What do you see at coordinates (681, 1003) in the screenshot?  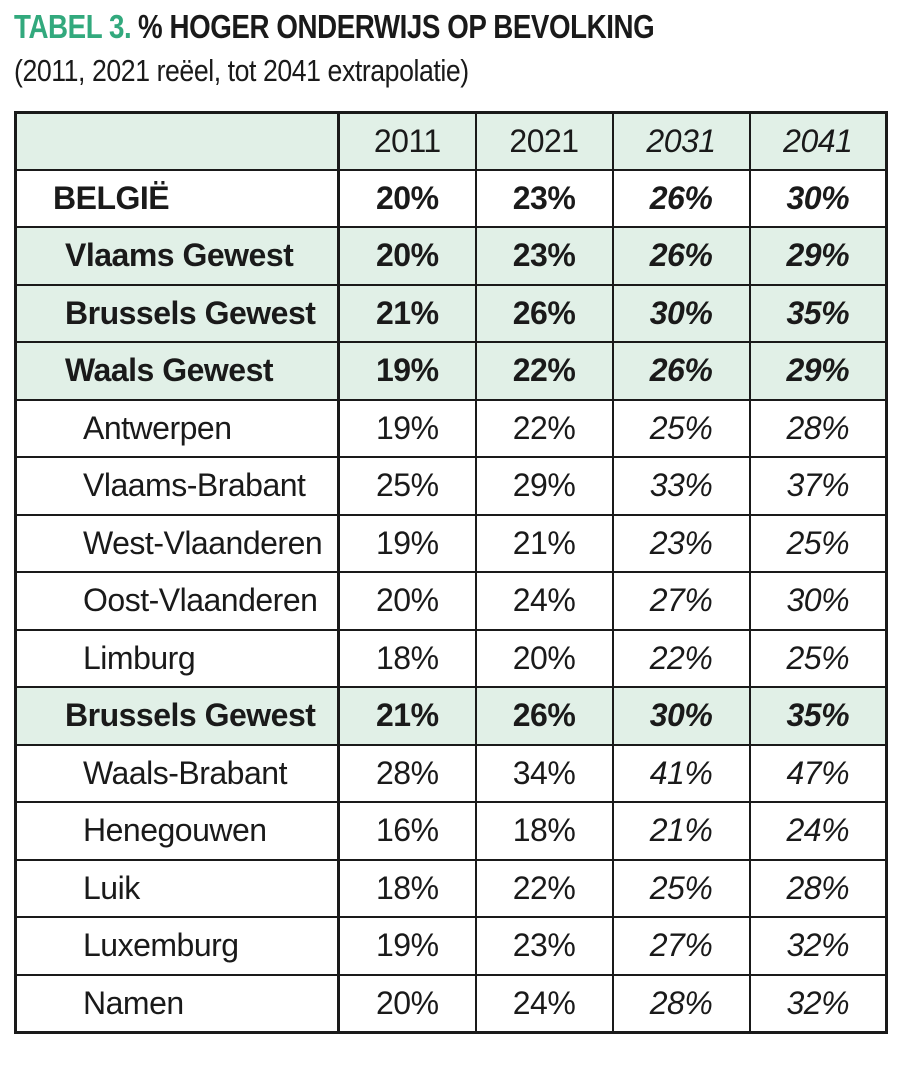 I see `cell-2031: 28%` at bounding box center [681, 1003].